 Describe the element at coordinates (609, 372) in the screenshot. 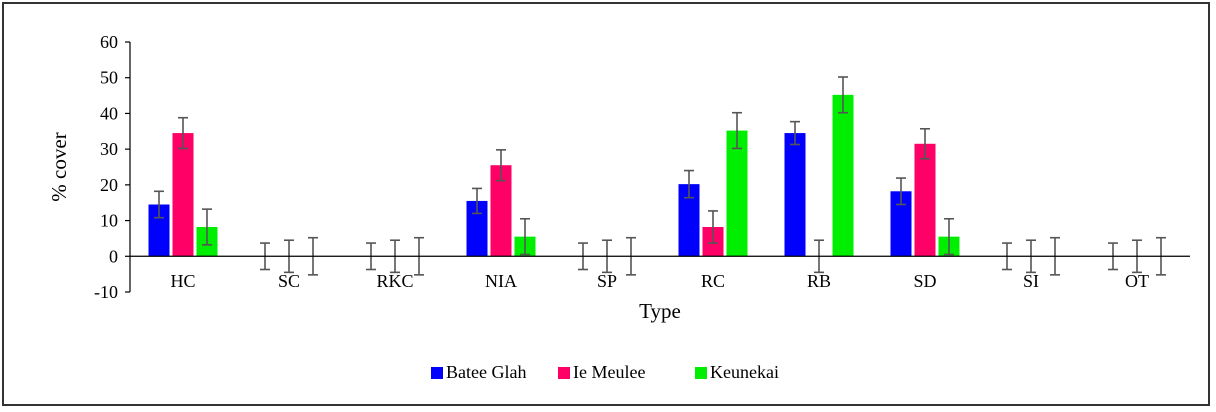

I see `legend-label: Ie Meulee` at that location.